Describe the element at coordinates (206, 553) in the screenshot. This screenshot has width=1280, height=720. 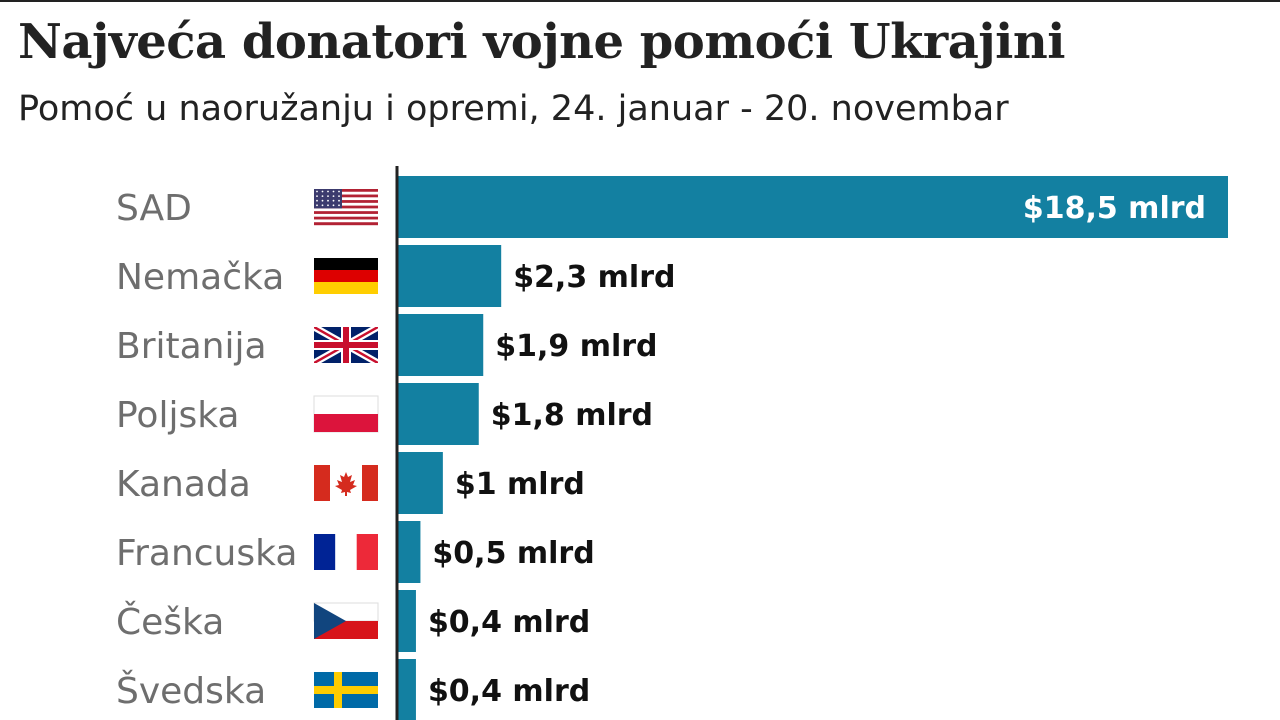
I see `category-label: Francuska` at that location.